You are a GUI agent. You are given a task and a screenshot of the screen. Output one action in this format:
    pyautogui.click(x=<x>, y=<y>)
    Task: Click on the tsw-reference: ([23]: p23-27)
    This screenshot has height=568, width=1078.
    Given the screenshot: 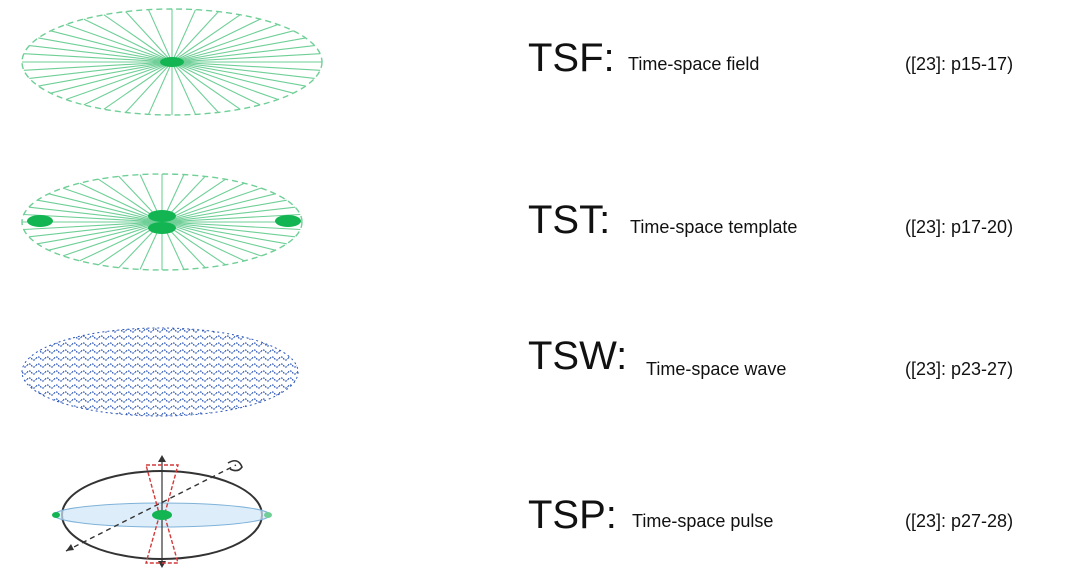 What is the action you would take?
    pyautogui.click(x=959, y=369)
    